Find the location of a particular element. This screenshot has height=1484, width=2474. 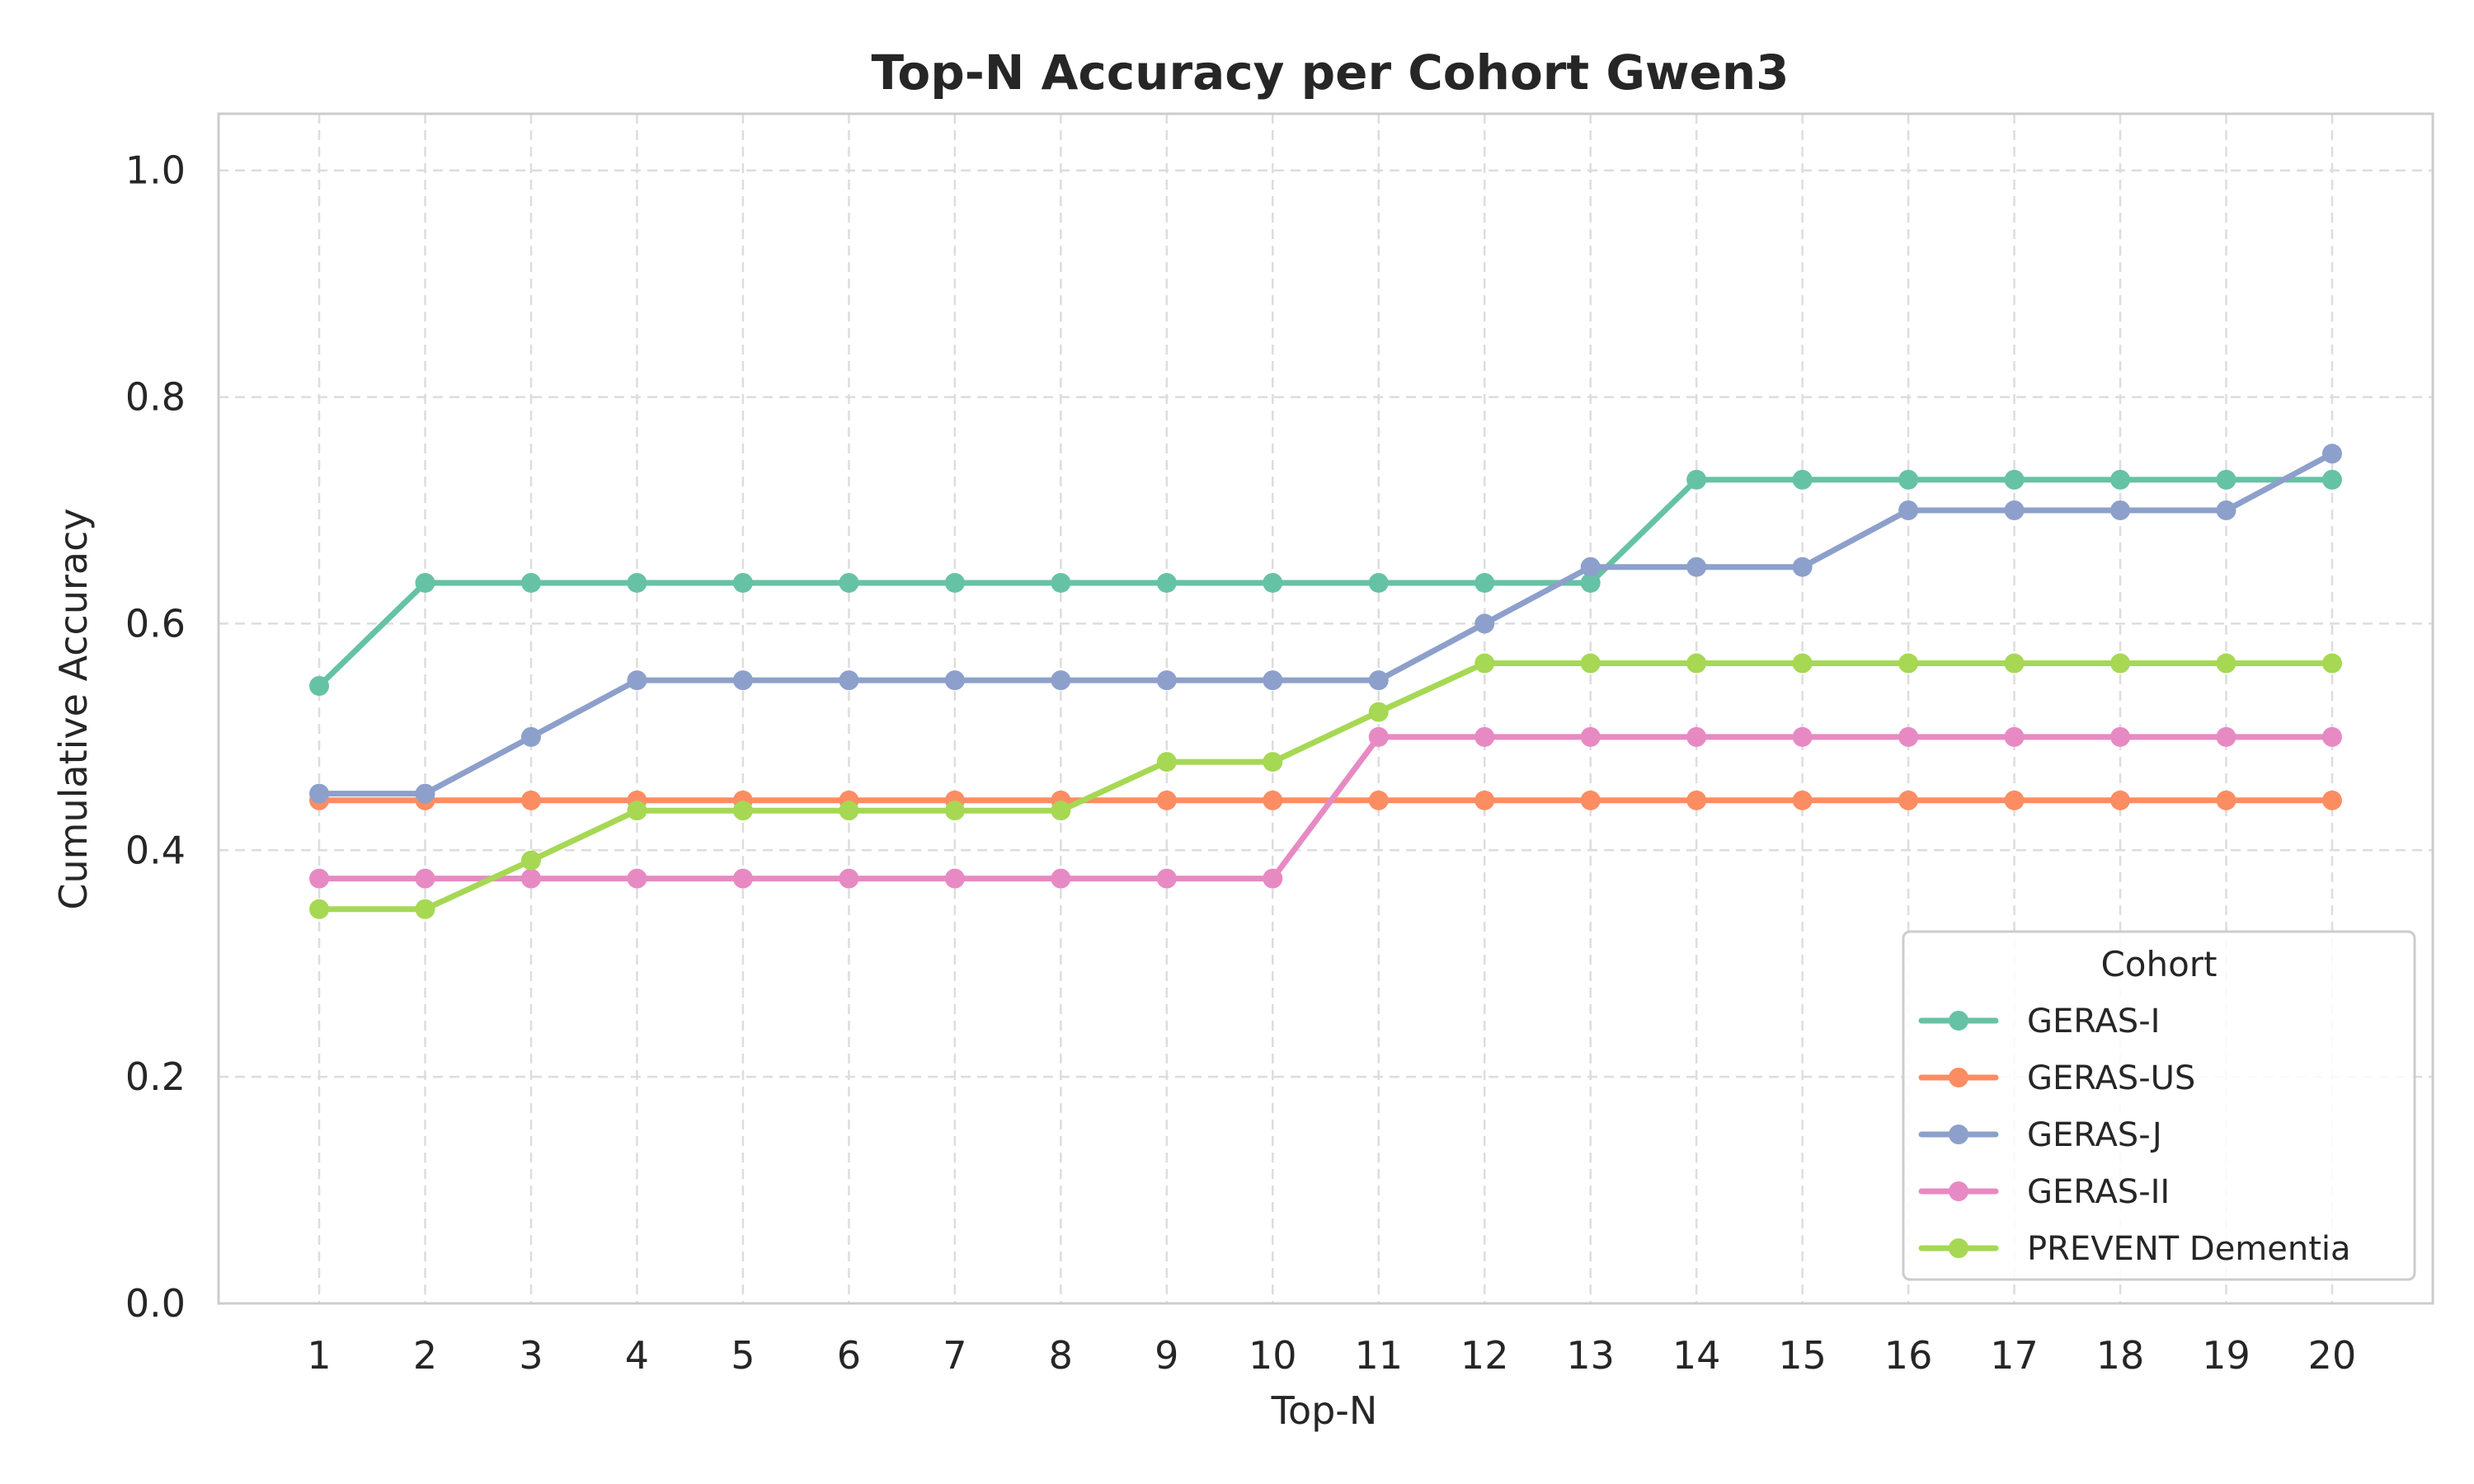

legend-label: PREVENT Dementia is located at coordinates (2189, 1249).